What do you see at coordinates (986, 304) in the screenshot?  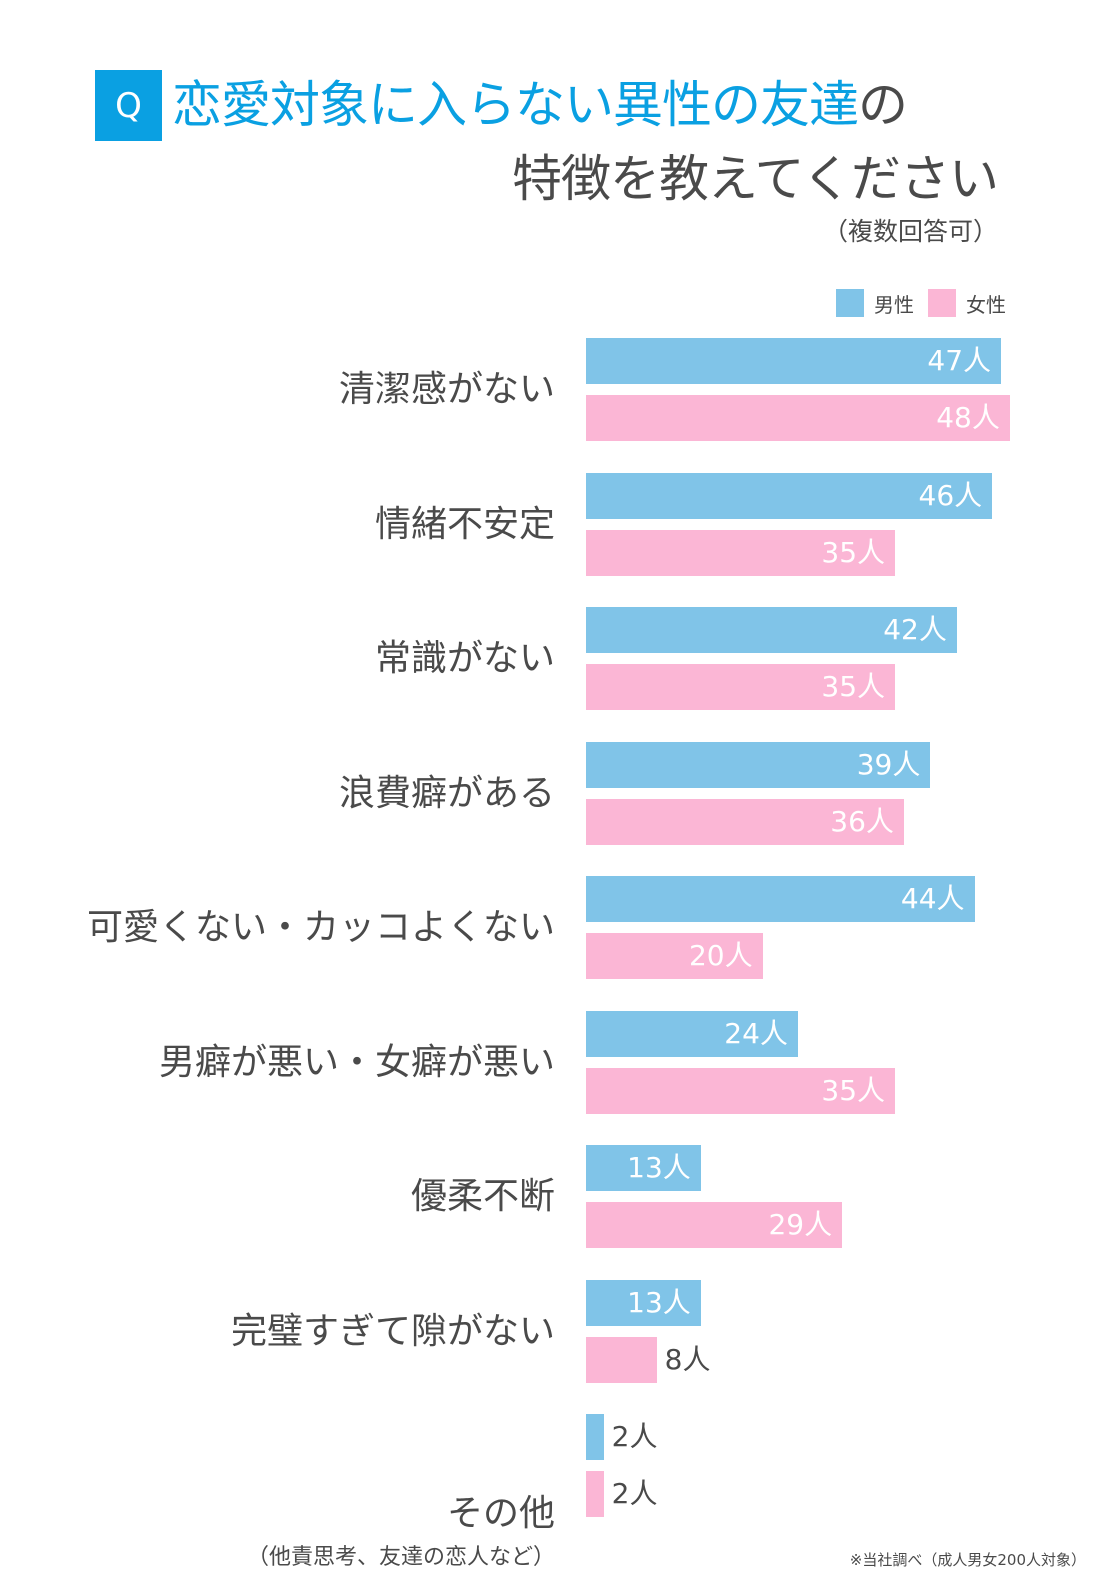 I see `legend-label-female: 女性` at bounding box center [986, 304].